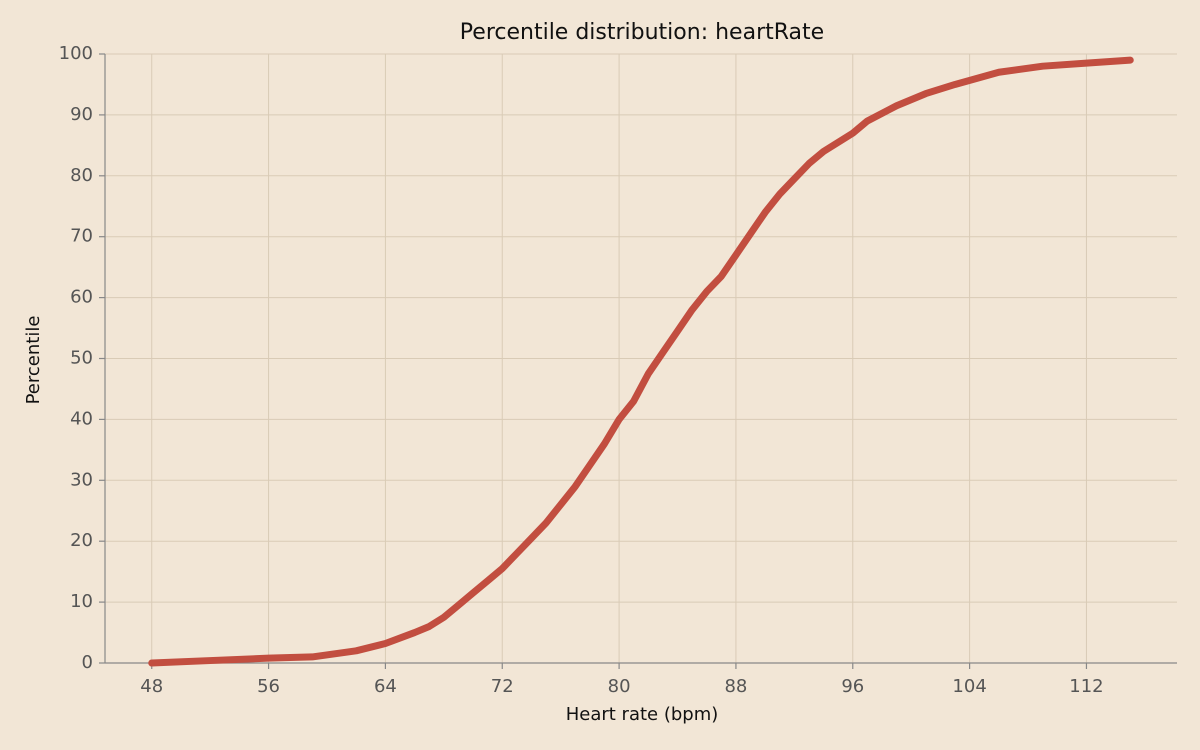  I want to click on x-tick-label: 80, so click(619, 686).